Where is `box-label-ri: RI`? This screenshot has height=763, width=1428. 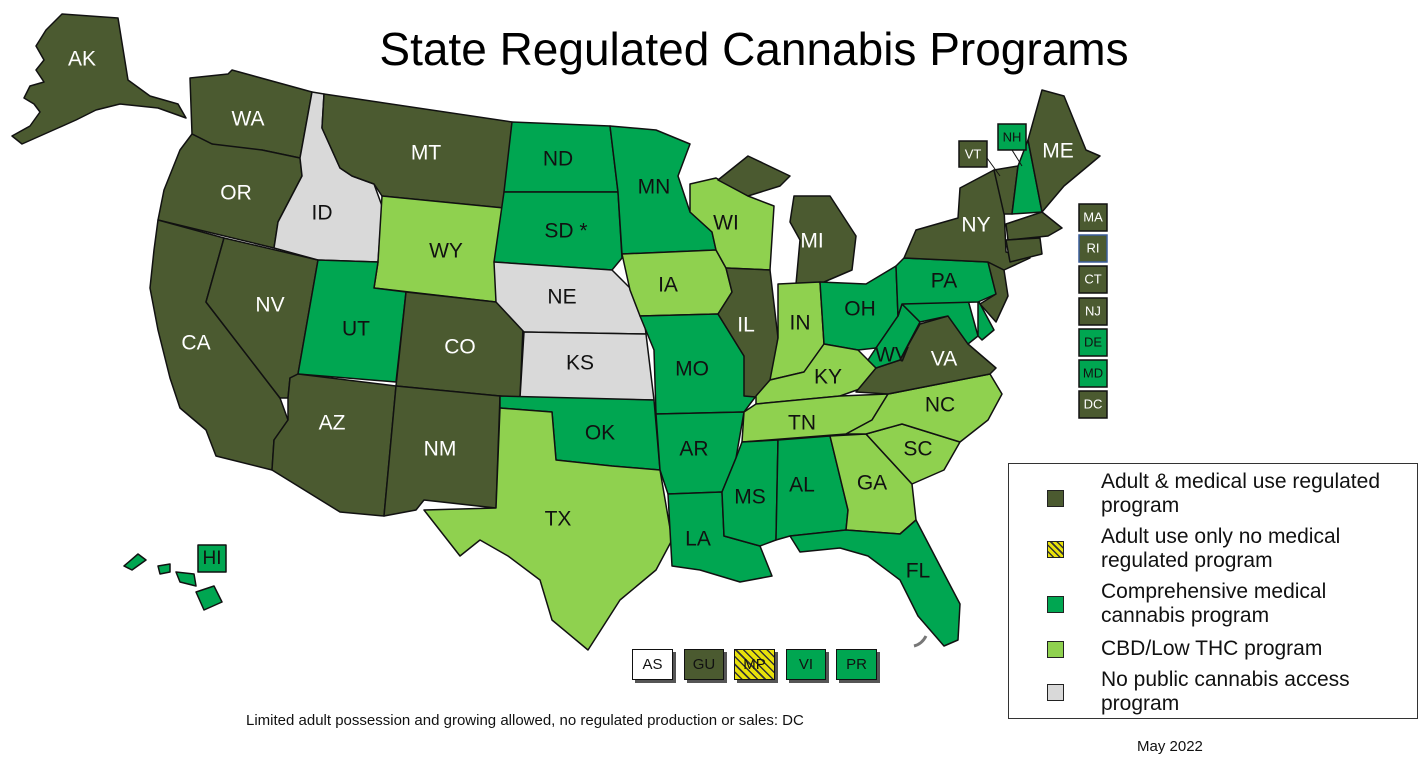 box-label-ri: RI is located at coordinates (1093, 247).